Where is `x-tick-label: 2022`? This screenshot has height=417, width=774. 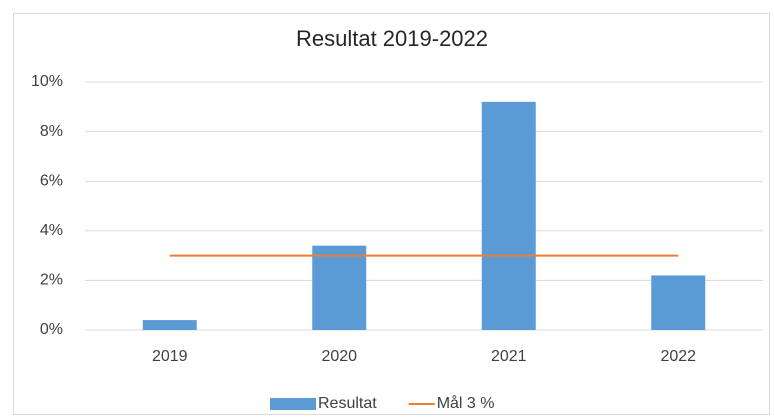
x-tick-label: 2022 is located at coordinates (678, 356).